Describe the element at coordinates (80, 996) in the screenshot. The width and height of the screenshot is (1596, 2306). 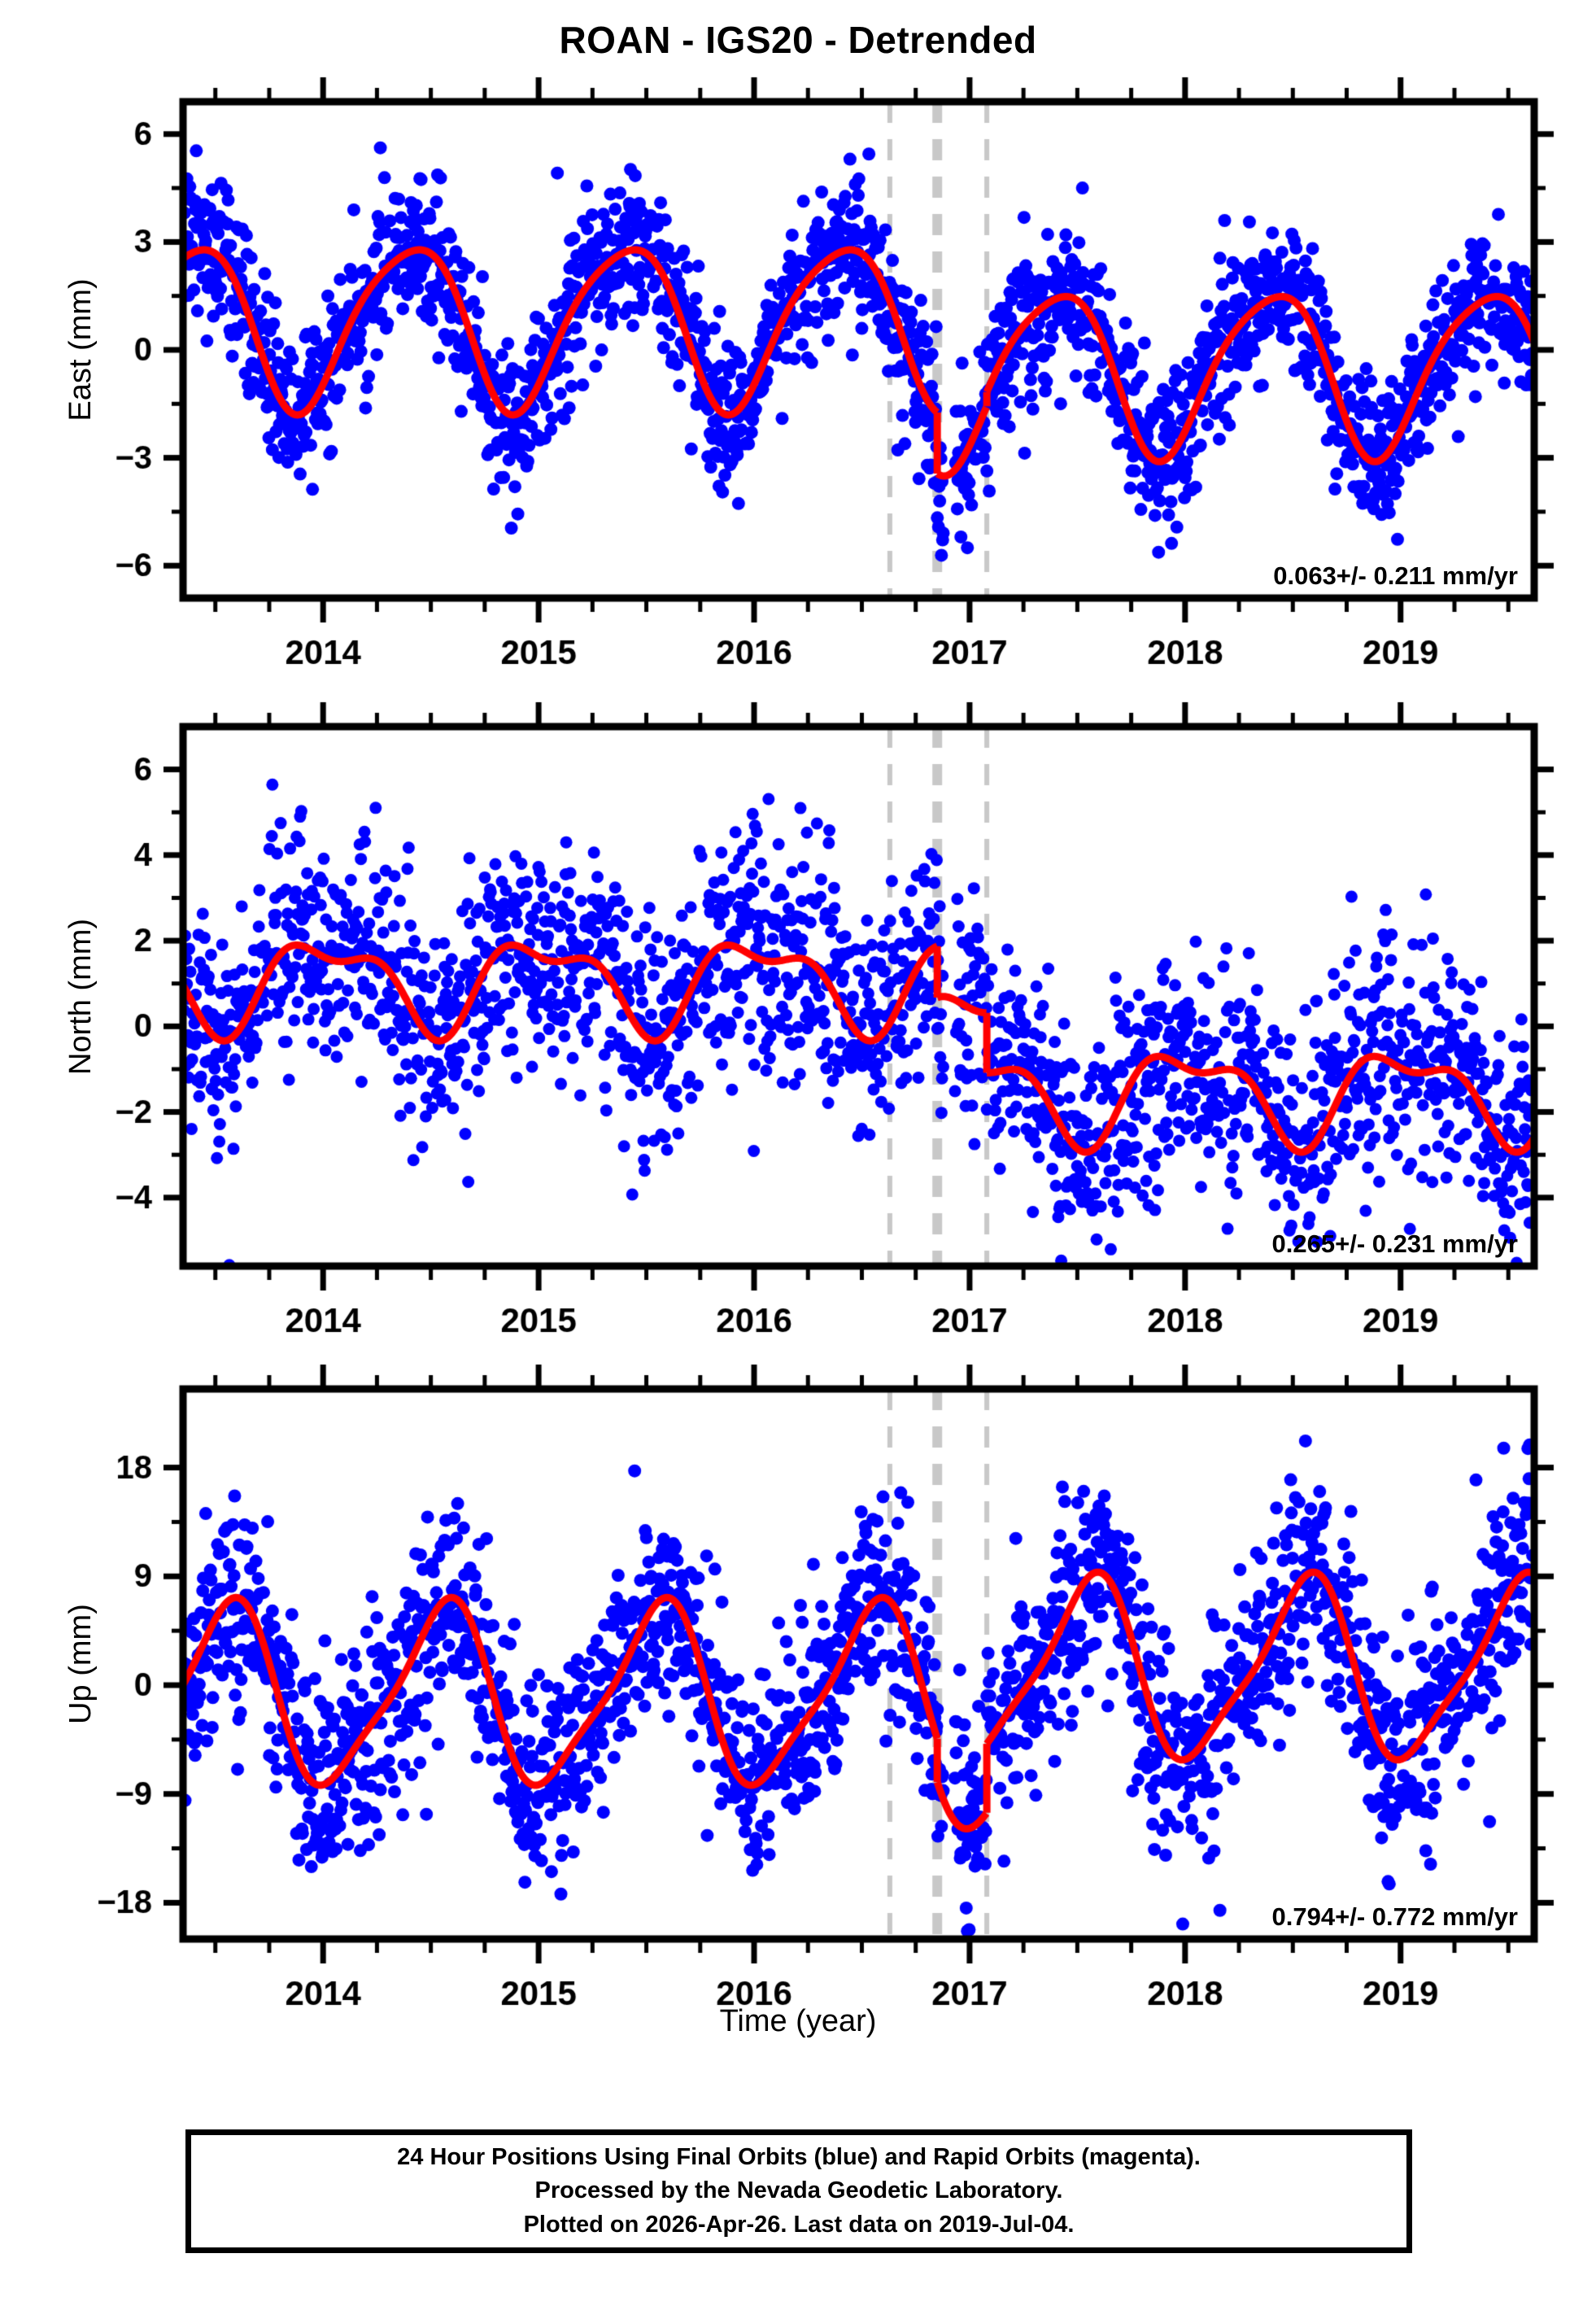
I see `y-axis-label-north: North (mm)` at that location.